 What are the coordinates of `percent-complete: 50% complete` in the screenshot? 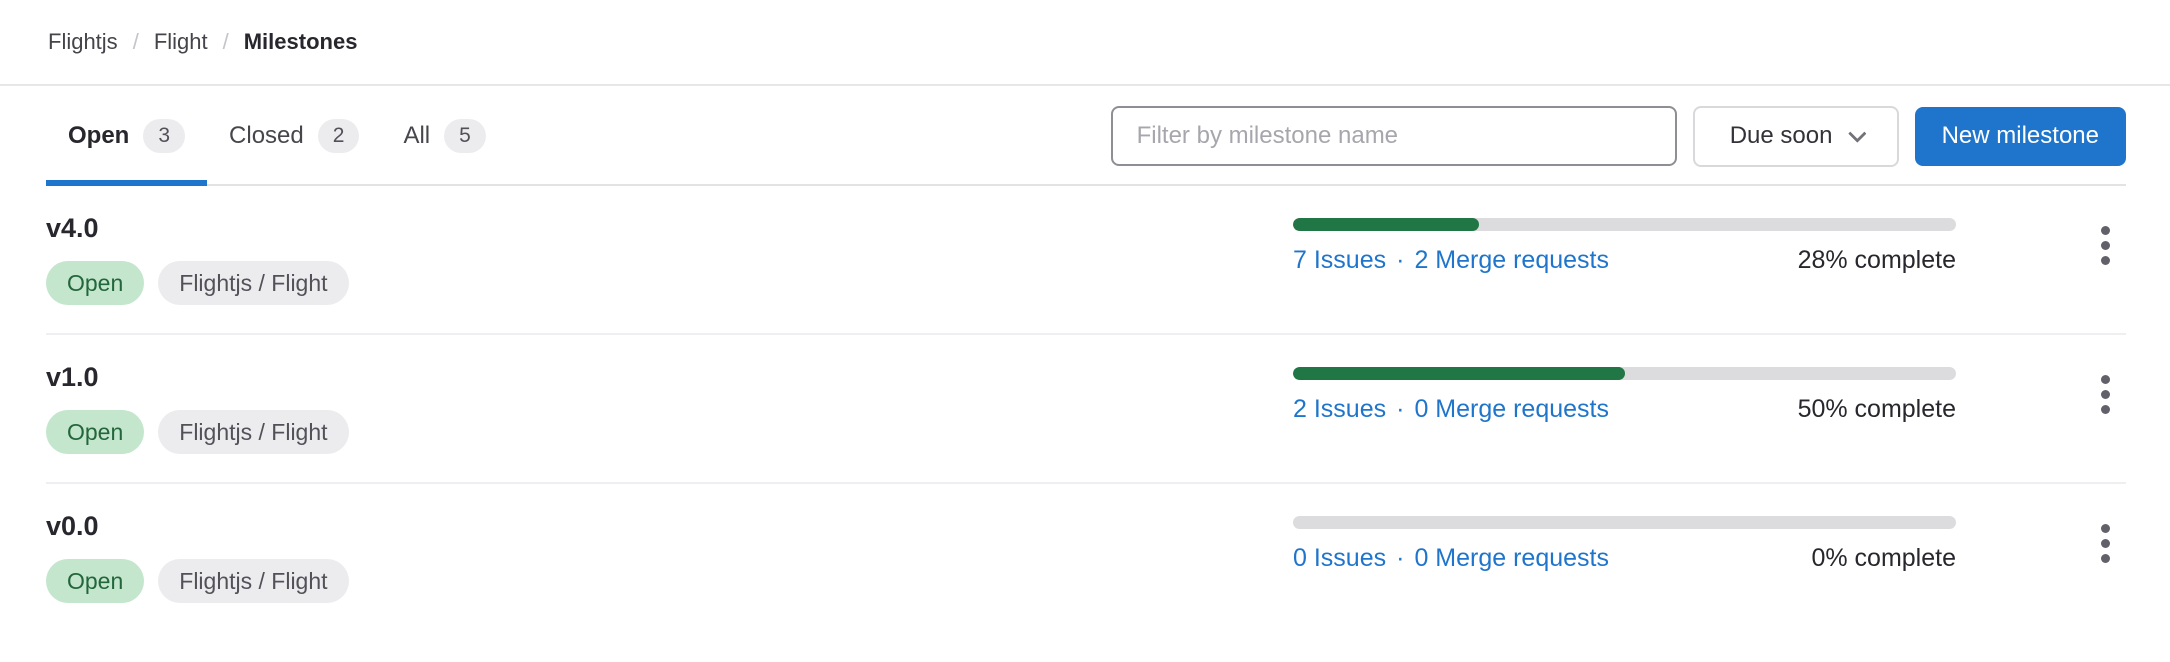 It's located at (1876, 409).